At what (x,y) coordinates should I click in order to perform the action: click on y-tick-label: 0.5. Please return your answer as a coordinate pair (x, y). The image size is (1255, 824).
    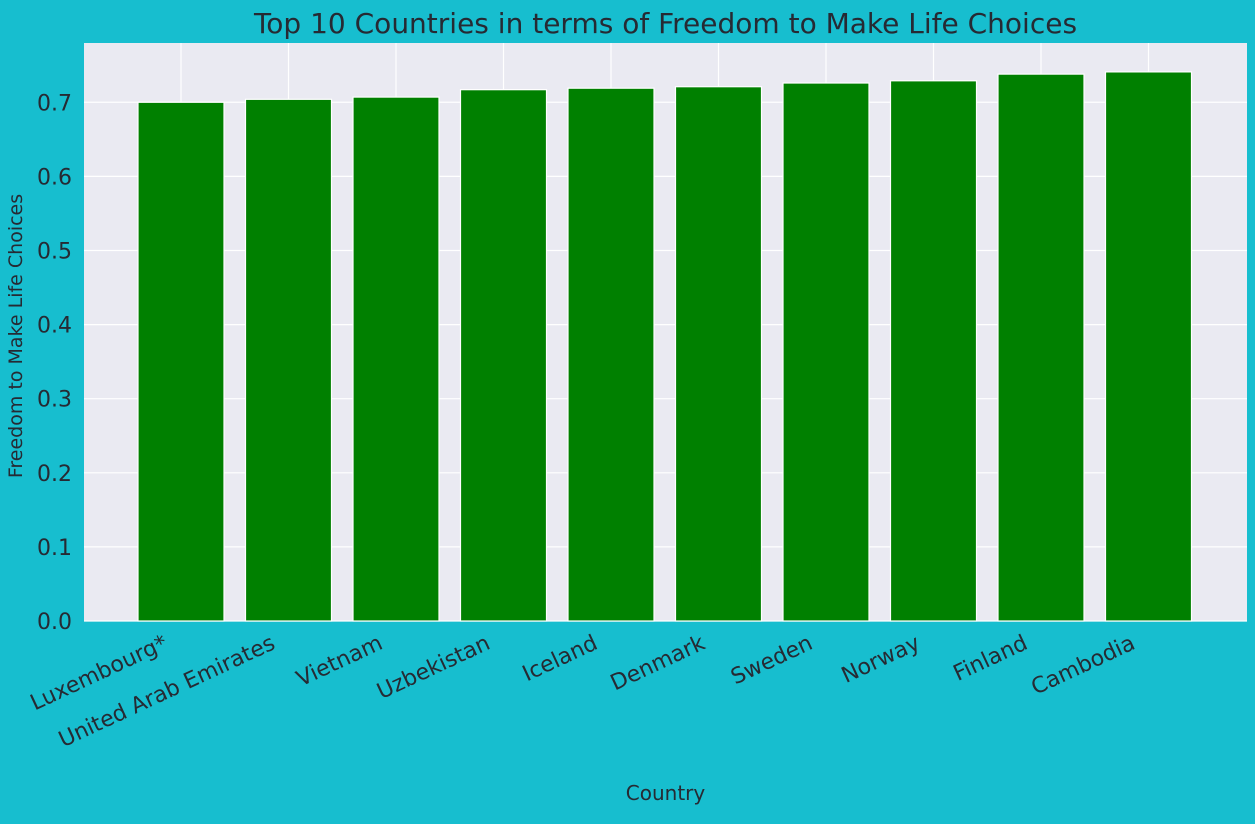
    Looking at the image, I should click on (54, 251).